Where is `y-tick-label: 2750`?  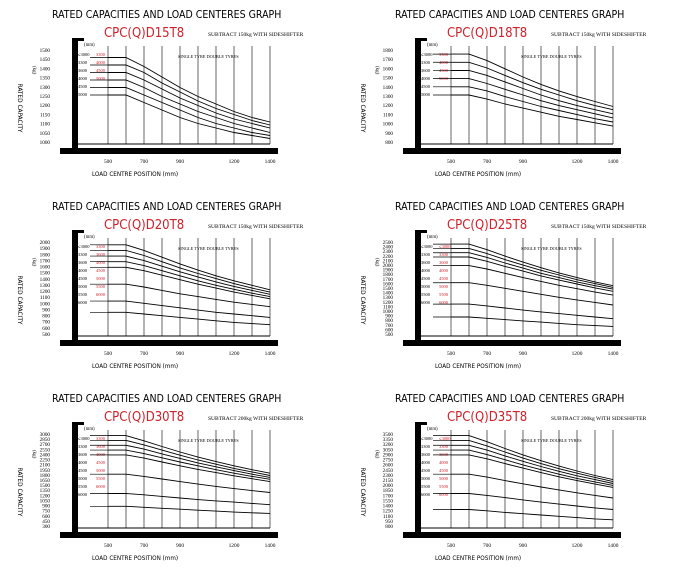 y-tick-label: 2750 is located at coordinates (388, 461).